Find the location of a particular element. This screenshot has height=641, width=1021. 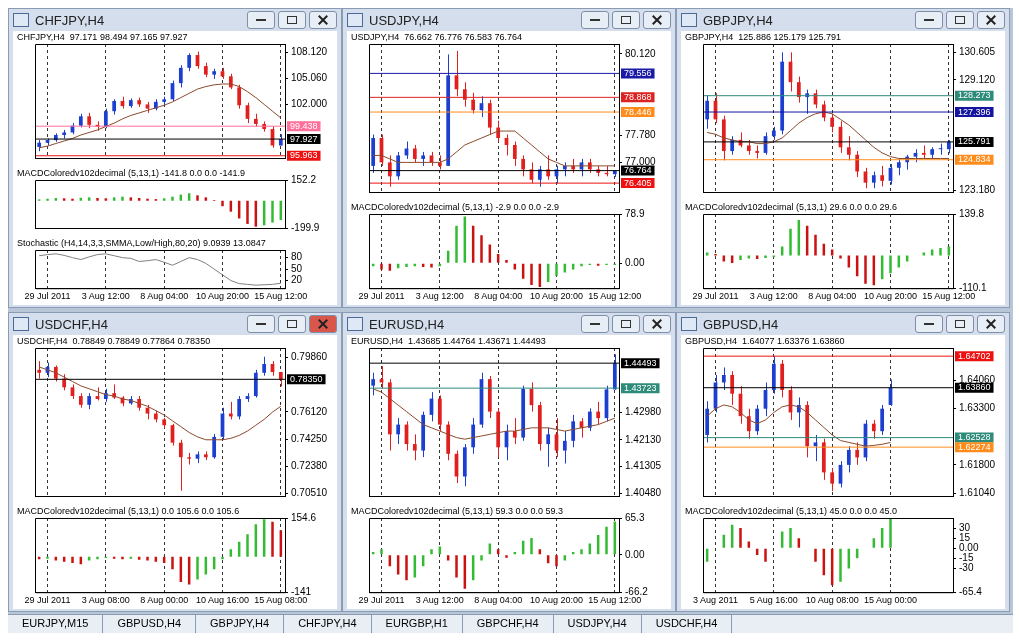

y-tick-label: -141 is located at coordinates (301, 591).